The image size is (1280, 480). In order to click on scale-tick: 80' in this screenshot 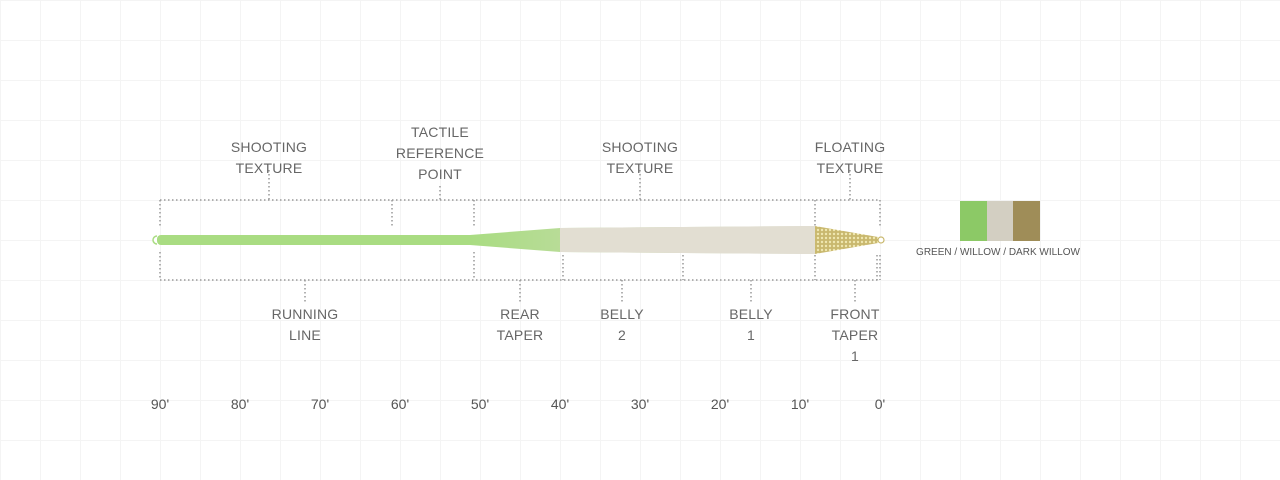, I will do `click(240, 404)`.